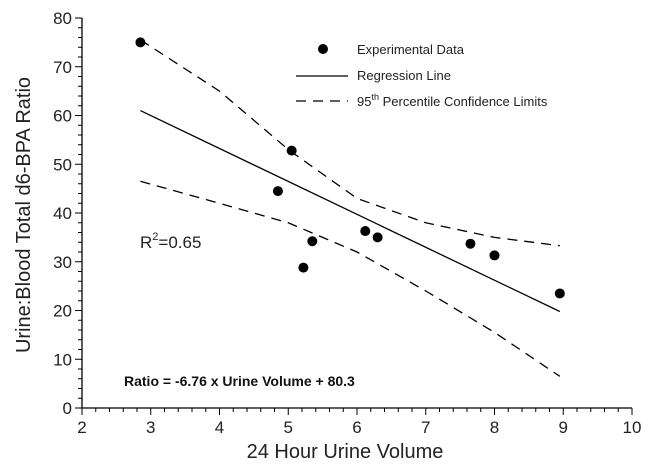 This screenshot has width=648, height=465. I want to click on y-tick-label: 10, so click(62, 359).